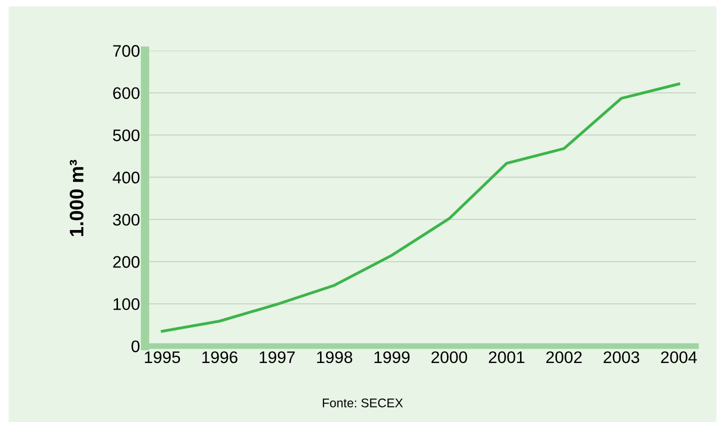 This screenshot has width=725, height=422. Describe the element at coordinates (127, 304) in the screenshot. I see `y-tick-label: 100` at that location.